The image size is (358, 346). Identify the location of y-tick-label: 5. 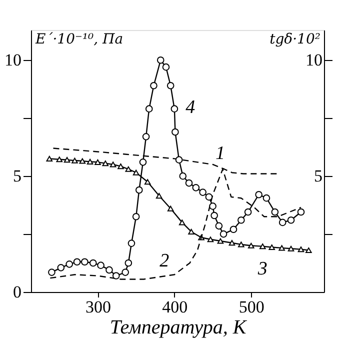
(17, 176).